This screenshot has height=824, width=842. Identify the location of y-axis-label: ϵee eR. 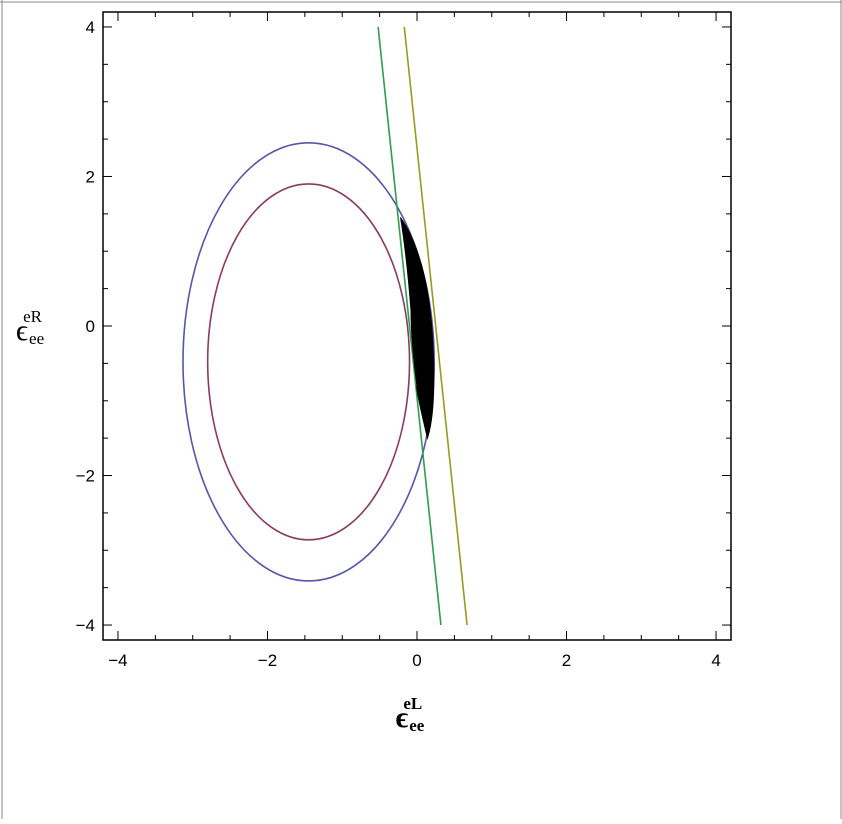
(30, 327).